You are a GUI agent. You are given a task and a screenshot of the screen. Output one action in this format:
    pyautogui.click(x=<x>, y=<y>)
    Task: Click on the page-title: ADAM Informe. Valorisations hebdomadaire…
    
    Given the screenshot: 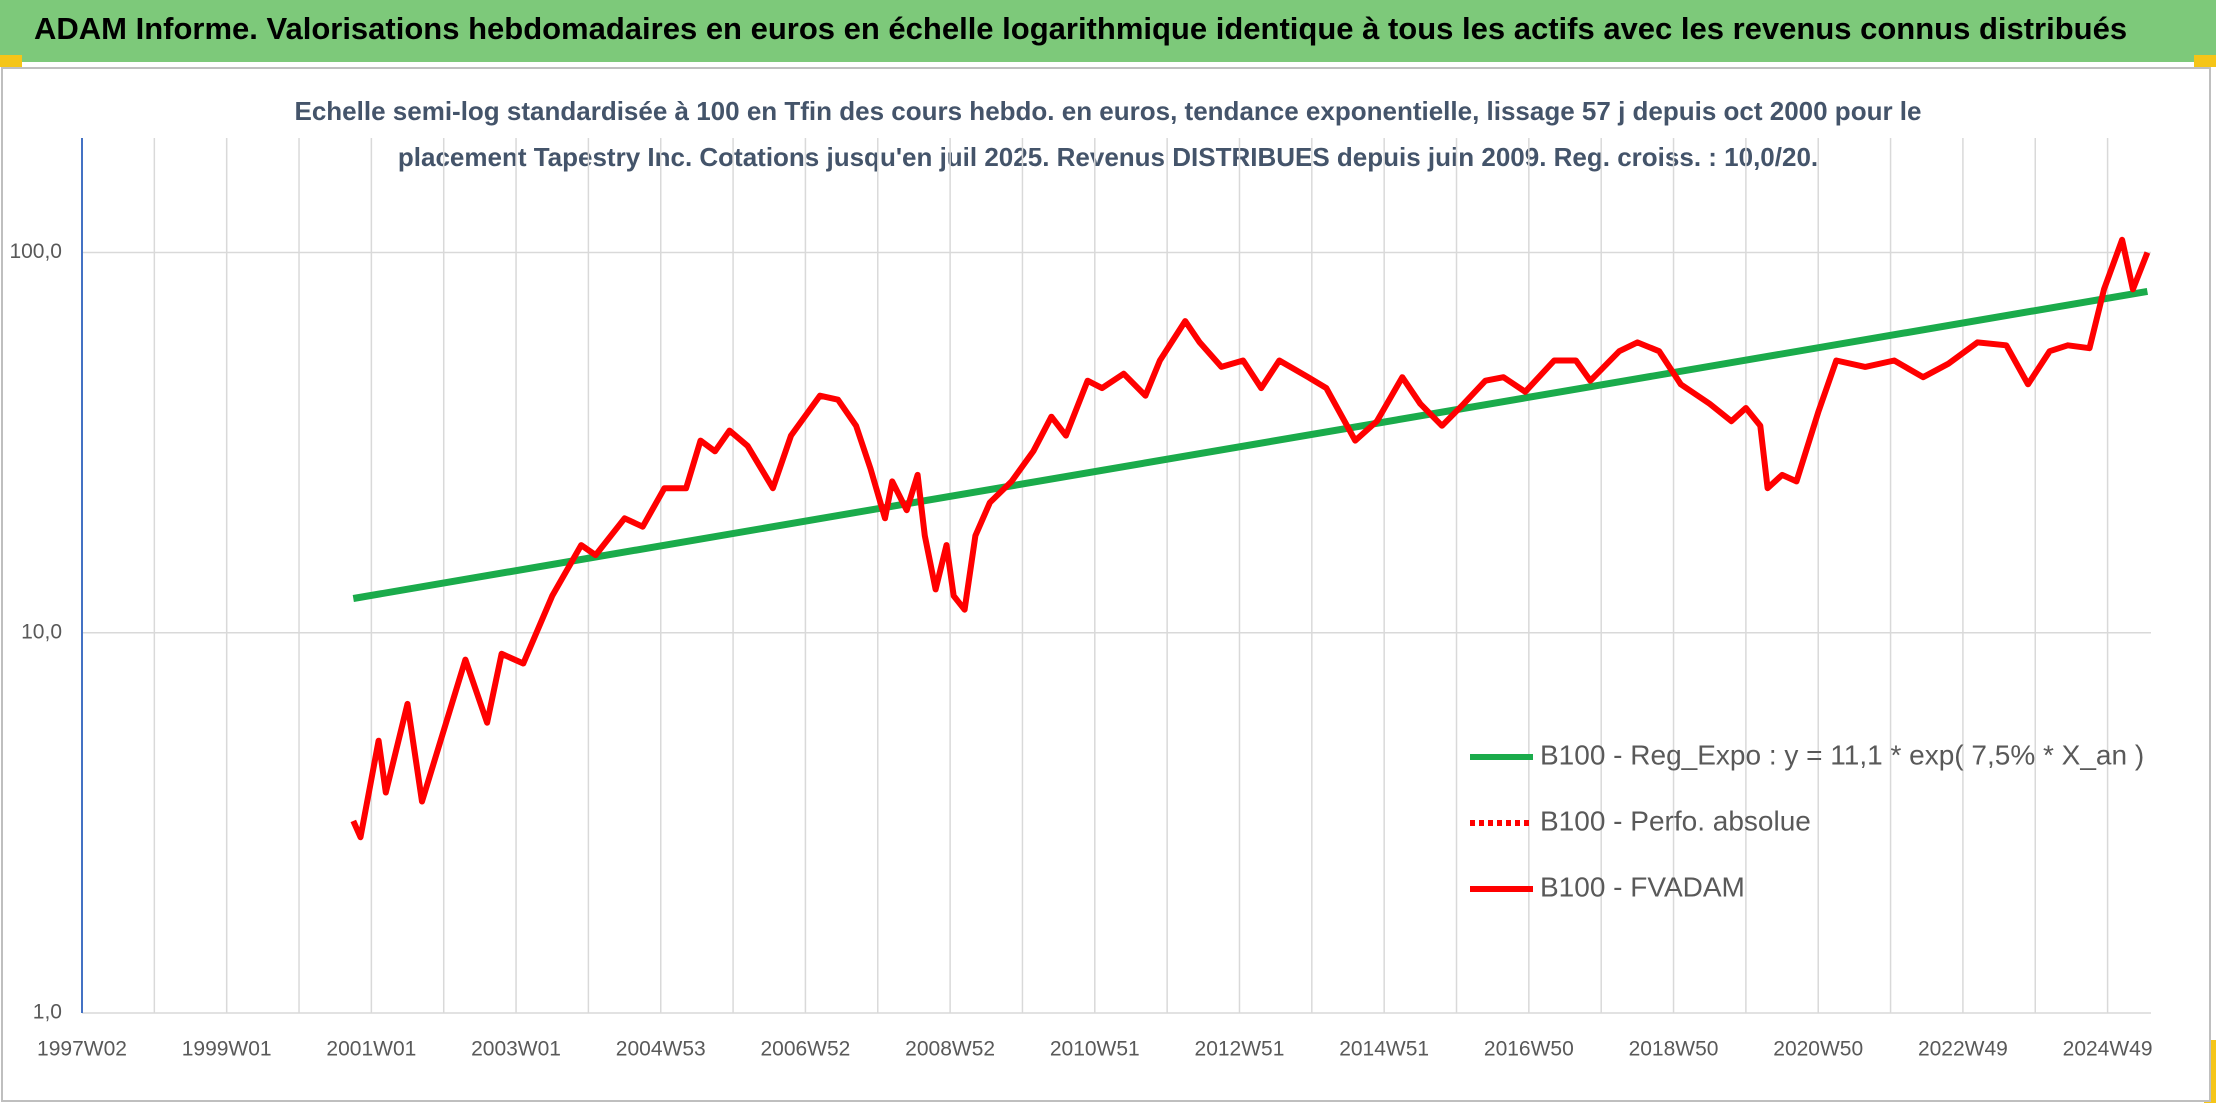 What is the action you would take?
    pyautogui.click(x=1080, y=28)
    